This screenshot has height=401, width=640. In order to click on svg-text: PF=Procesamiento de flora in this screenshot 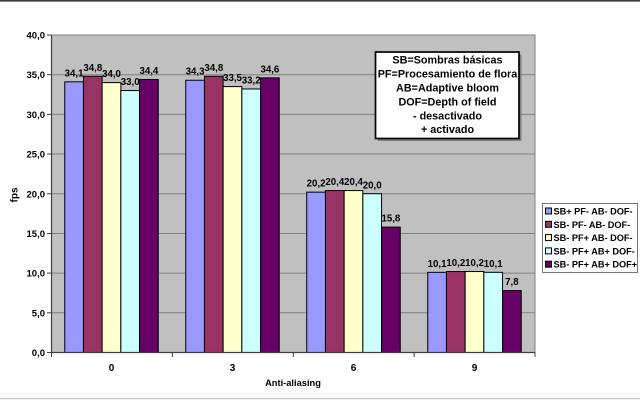, I will do `click(448, 75)`.